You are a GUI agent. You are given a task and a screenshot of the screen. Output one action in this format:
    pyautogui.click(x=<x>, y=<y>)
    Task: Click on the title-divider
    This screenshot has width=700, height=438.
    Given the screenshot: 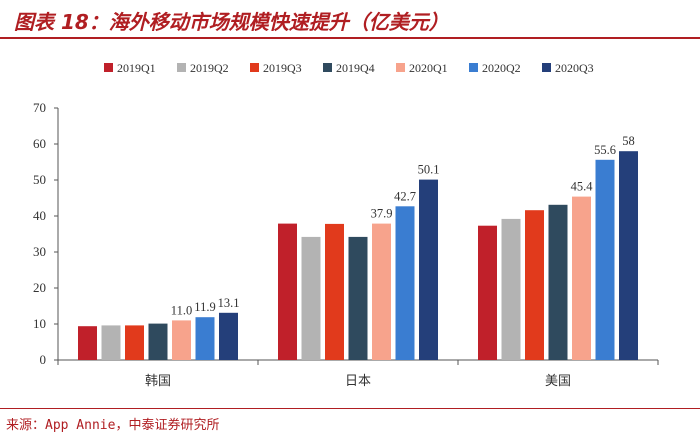 What is the action you would take?
    pyautogui.click(x=350, y=38)
    